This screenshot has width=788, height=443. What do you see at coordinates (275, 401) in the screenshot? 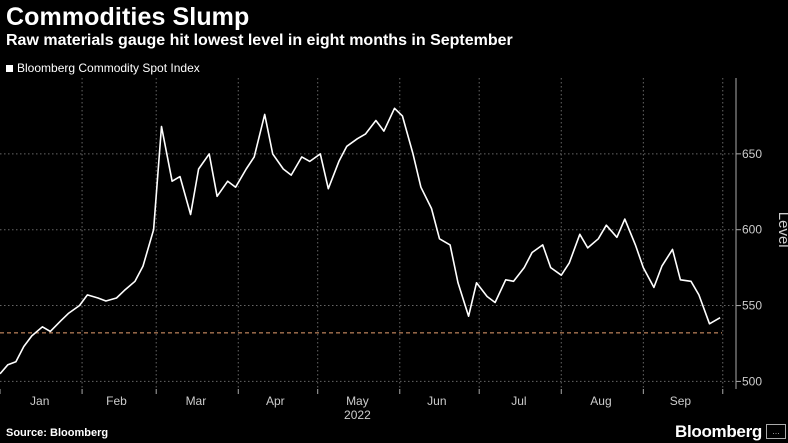
I see `x-tick-label: Apr` at bounding box center [275, 401].